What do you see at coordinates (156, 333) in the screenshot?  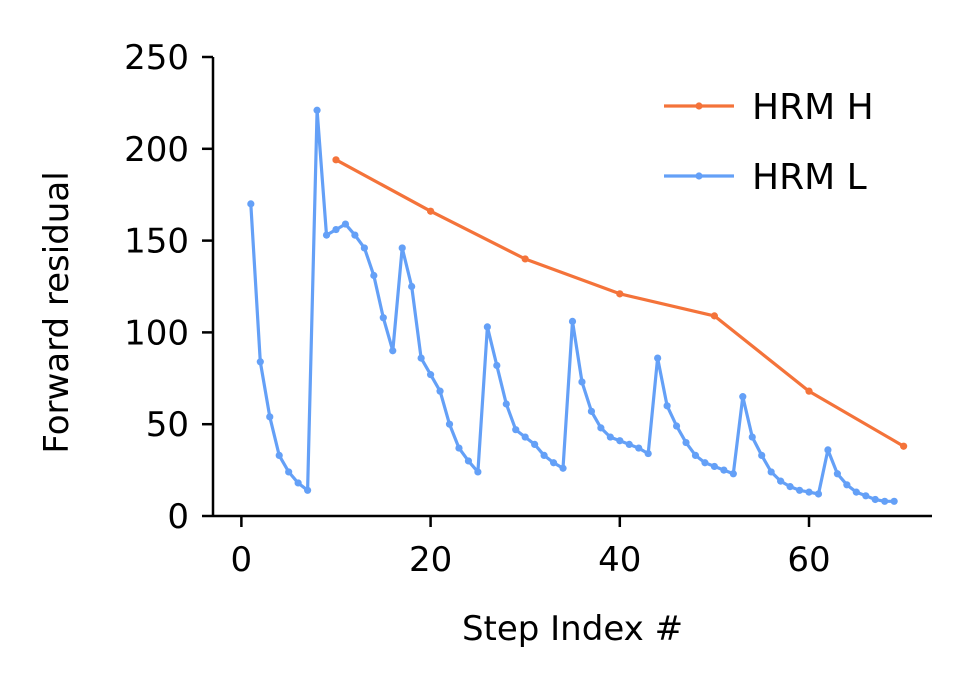 I see `y-tick-label: 100` at bounding box center [156, 333].